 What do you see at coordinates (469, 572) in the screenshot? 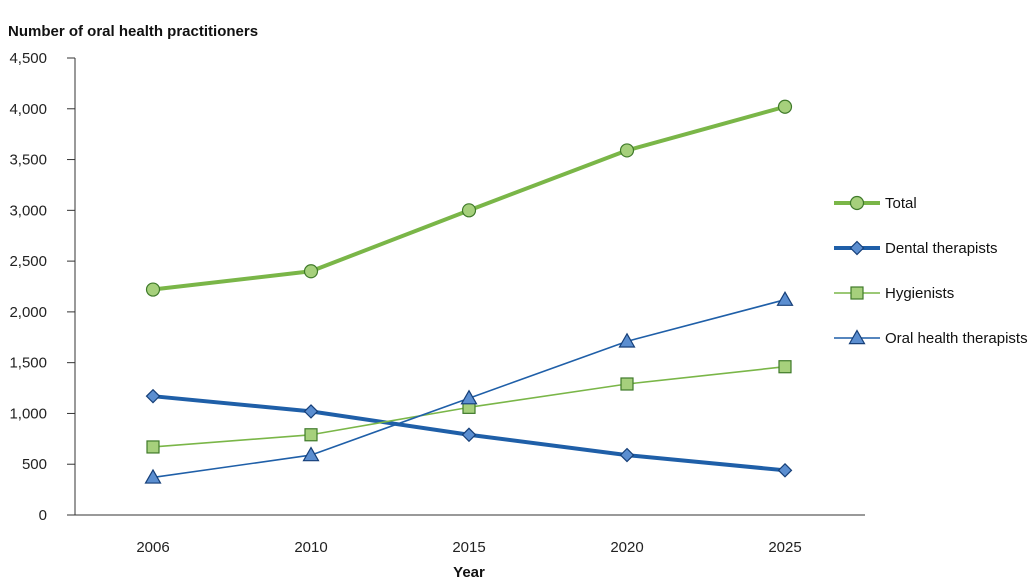
I see `x-axis-title: Year` at bounding box center [469, 572].